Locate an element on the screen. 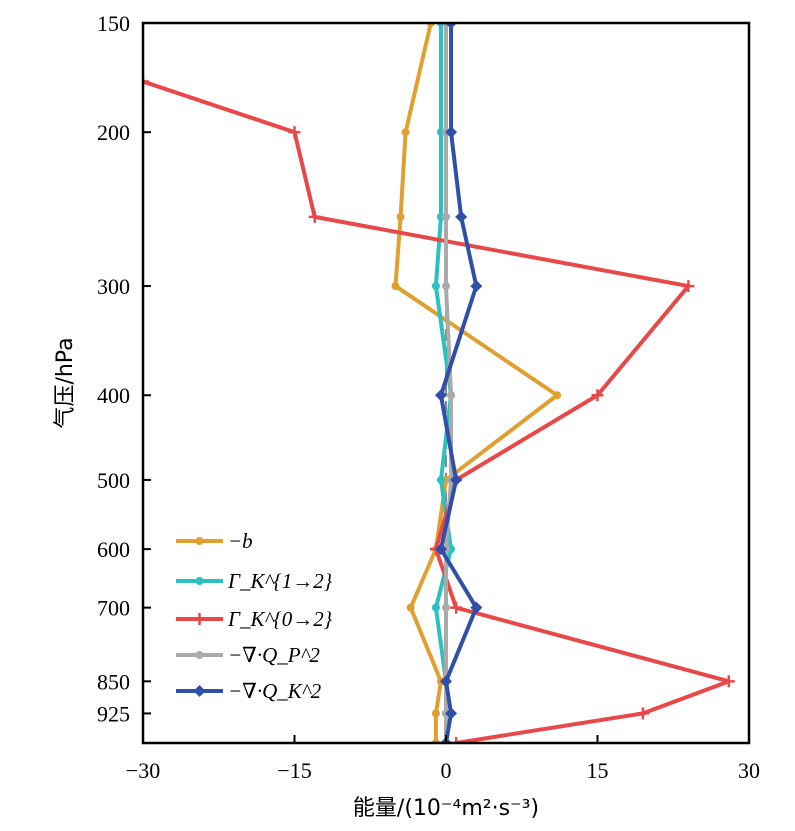  legend-item: −∇·Q_K^2 is located at coordinates (249, 691).